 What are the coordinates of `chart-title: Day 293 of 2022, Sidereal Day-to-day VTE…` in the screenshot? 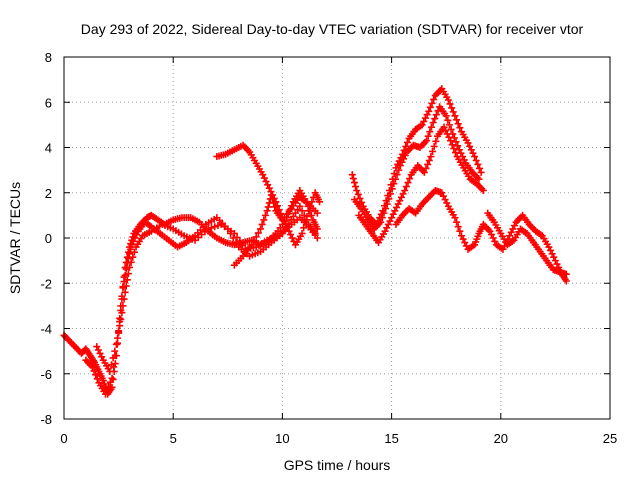 It's located at (332, 29).